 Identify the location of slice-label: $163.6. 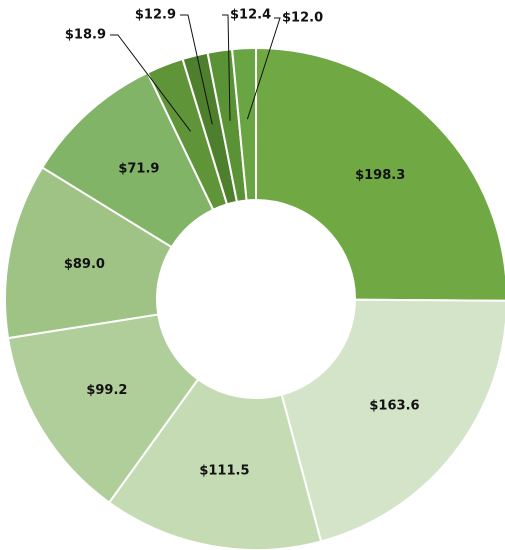
(394, 405).